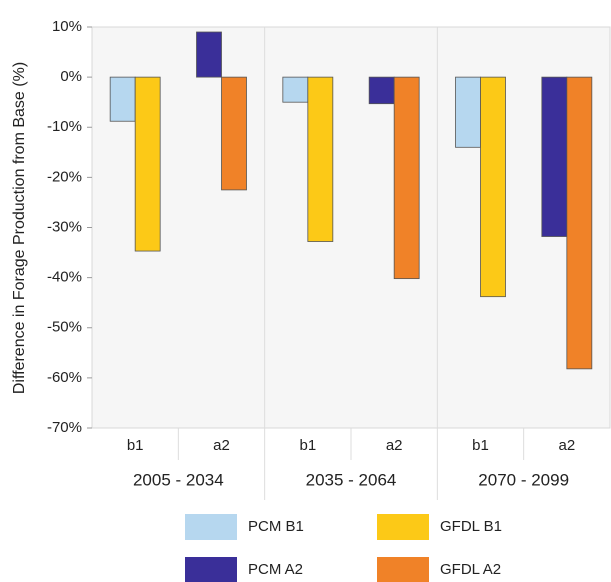 The height and width of the screenshot is (582, 611). I want to click on group-label: 2005 - 2034, so click(178, 479).